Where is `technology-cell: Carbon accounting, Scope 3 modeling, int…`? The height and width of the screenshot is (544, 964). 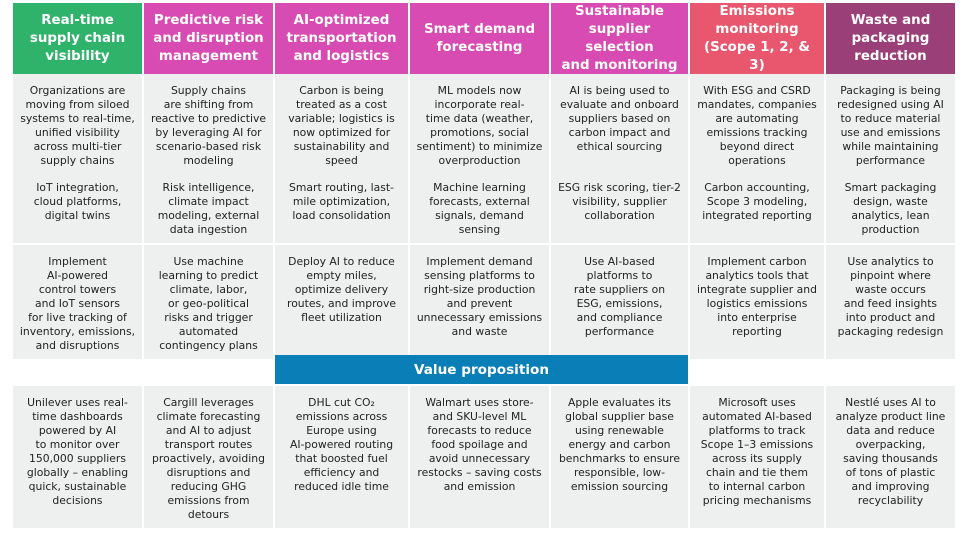
technology-cell: Carbon accounting, Scope 3 modeling, int… is located at coordinates (757, 207).